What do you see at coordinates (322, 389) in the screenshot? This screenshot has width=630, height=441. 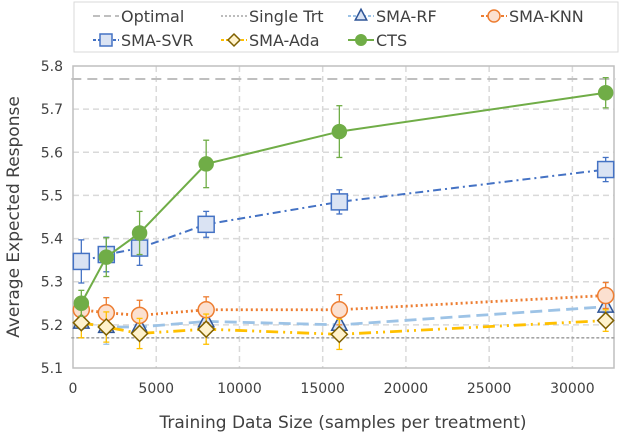 I see `x-tick-label: 15000` at bounding box center [322, 389].